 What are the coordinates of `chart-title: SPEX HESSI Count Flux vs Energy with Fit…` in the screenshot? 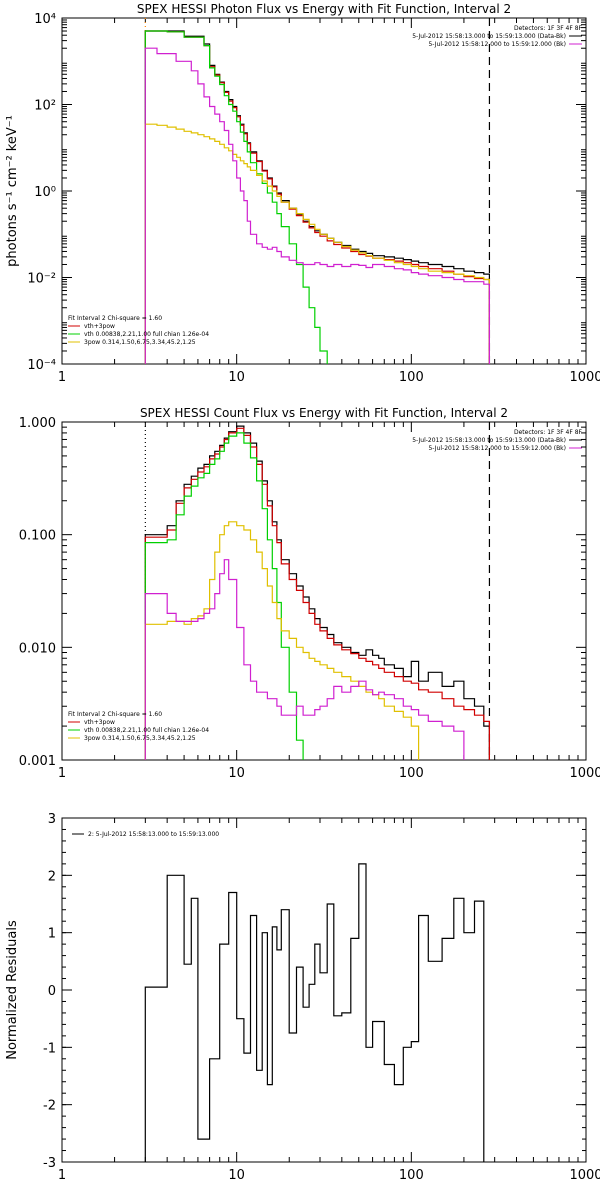 It's located at (324, 413).